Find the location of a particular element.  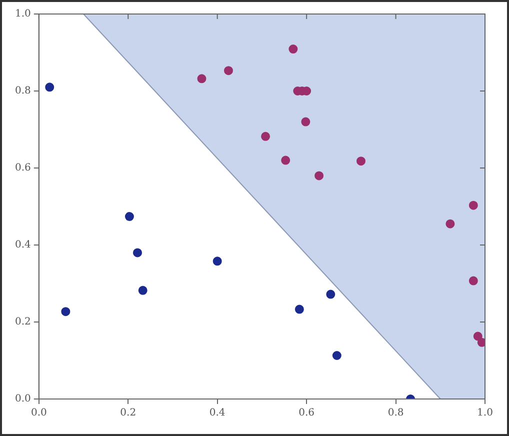

y-tick-label: 0.0 is located at coordinates (22, 399).